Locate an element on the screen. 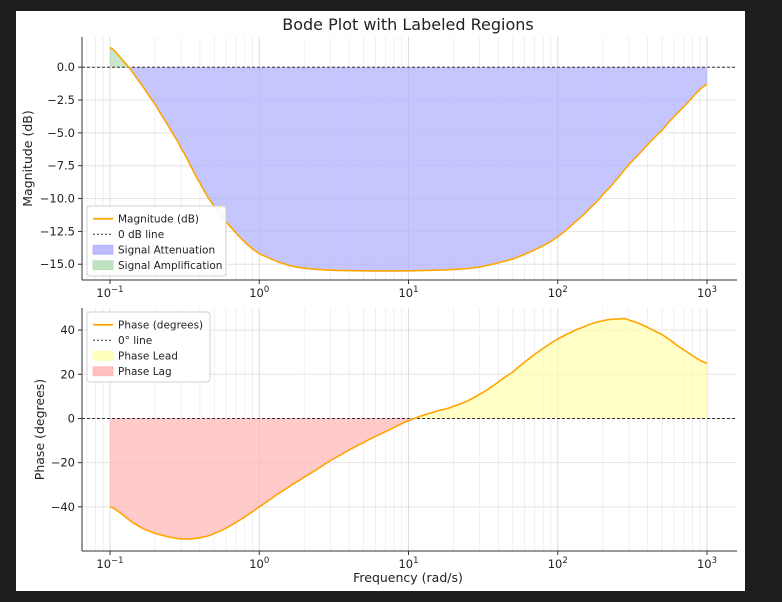 This screenshot has width=782, height=602. magnitude-y-tick-label: −2.5 is located at coordinates (61, 100).